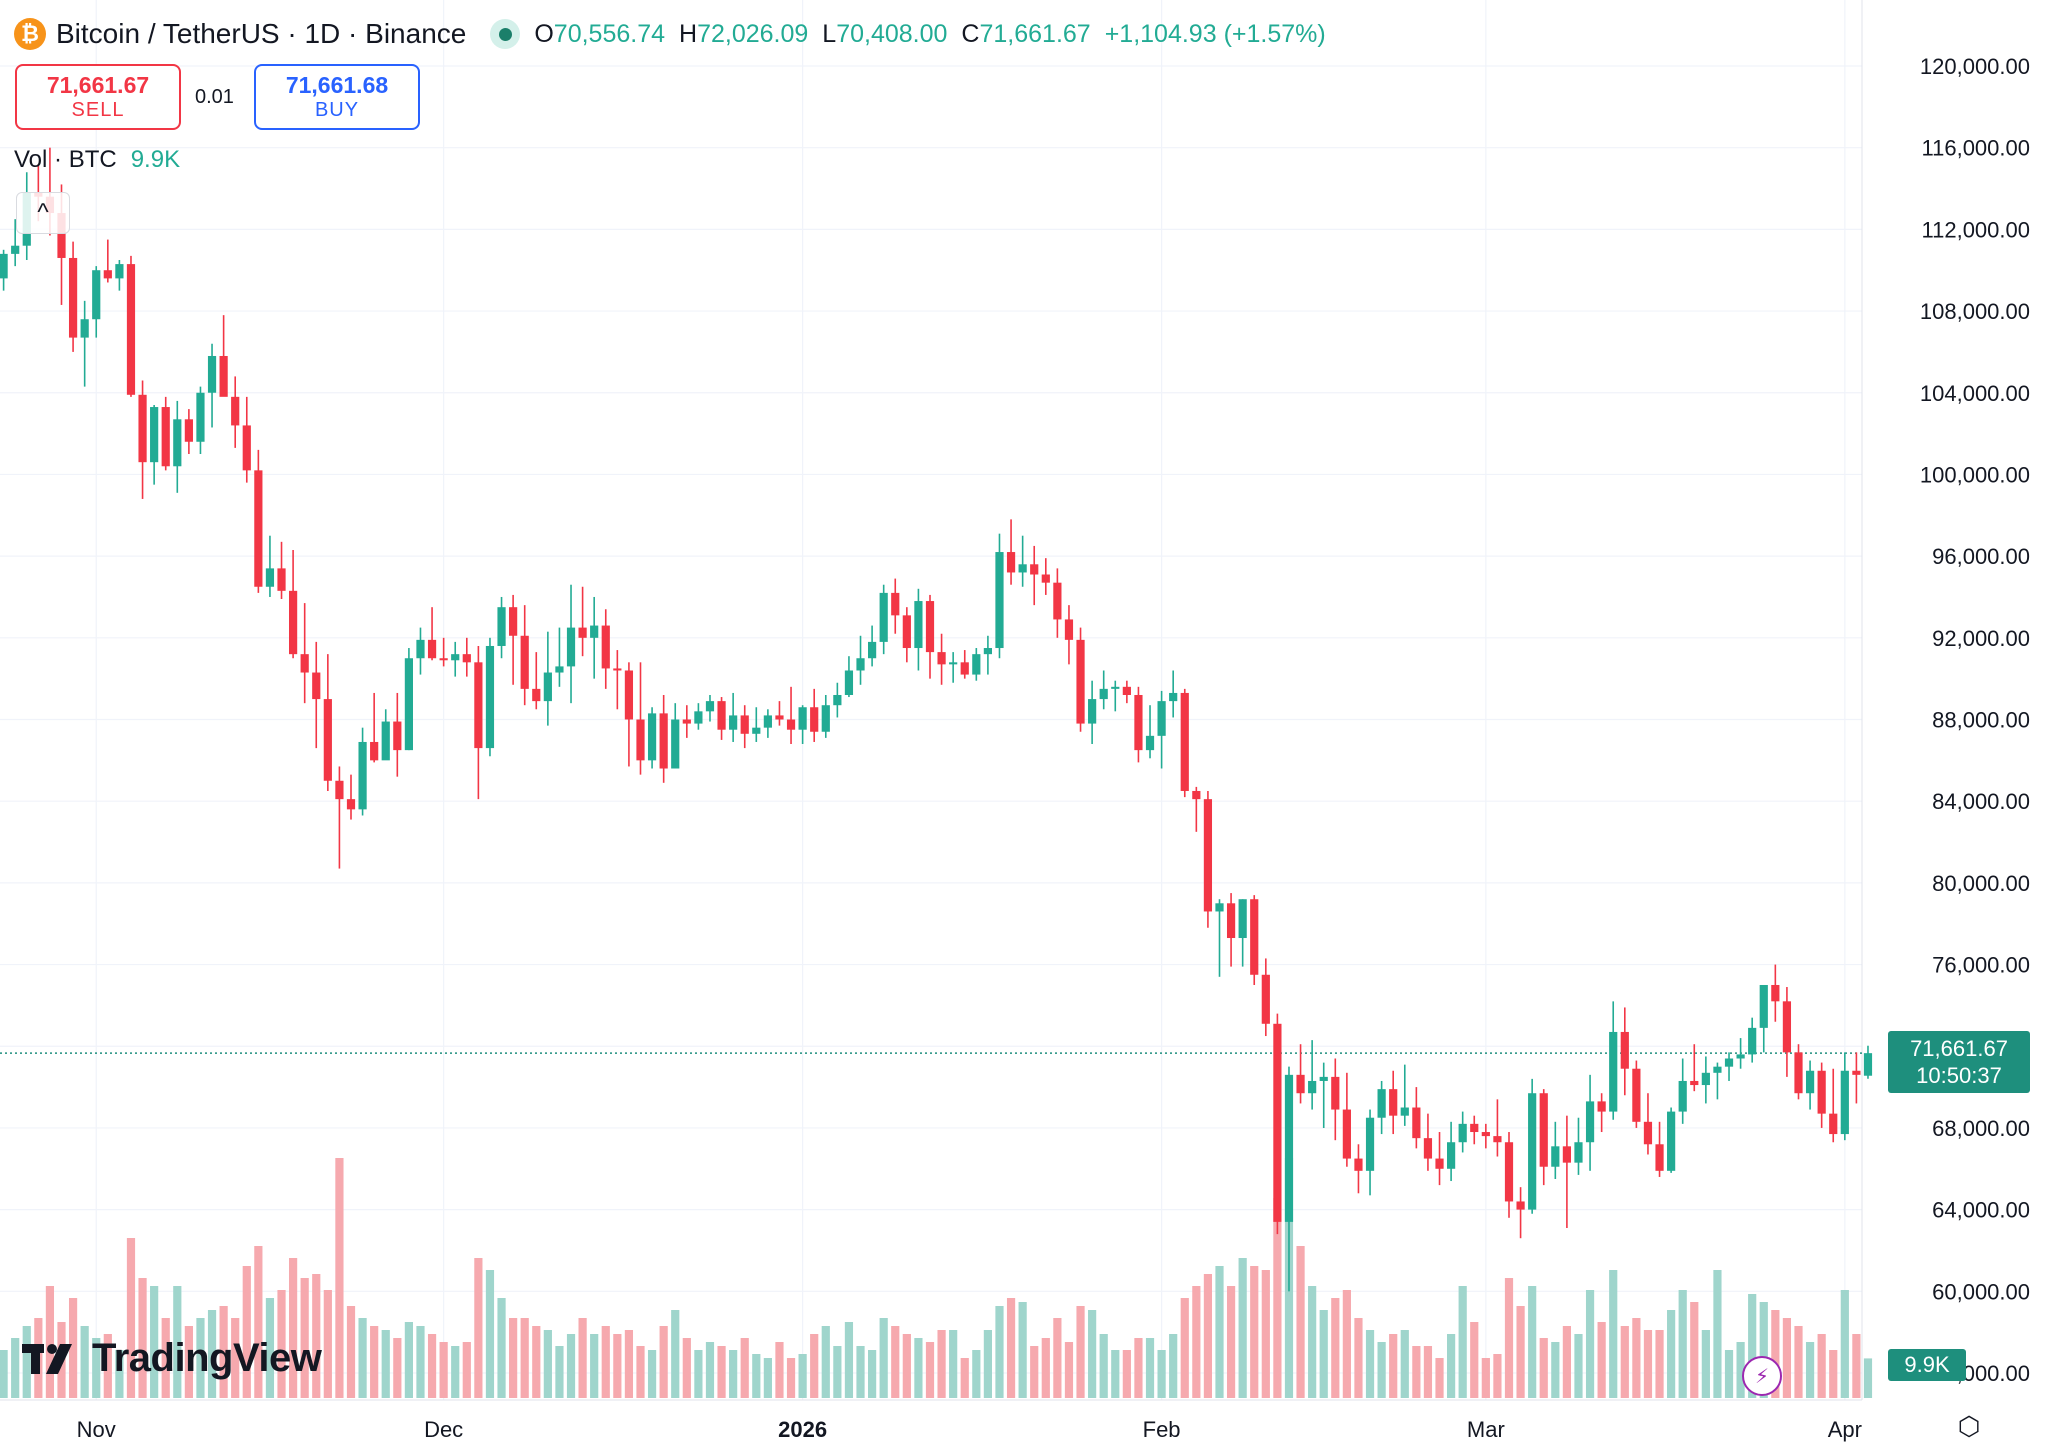 This screenshot has width=2048, height=1450. What do you see at coordinates (337, 97) in the screenshot?
I see `buy-button: 71,661.68 BUY` at bounding box center [337, 97].